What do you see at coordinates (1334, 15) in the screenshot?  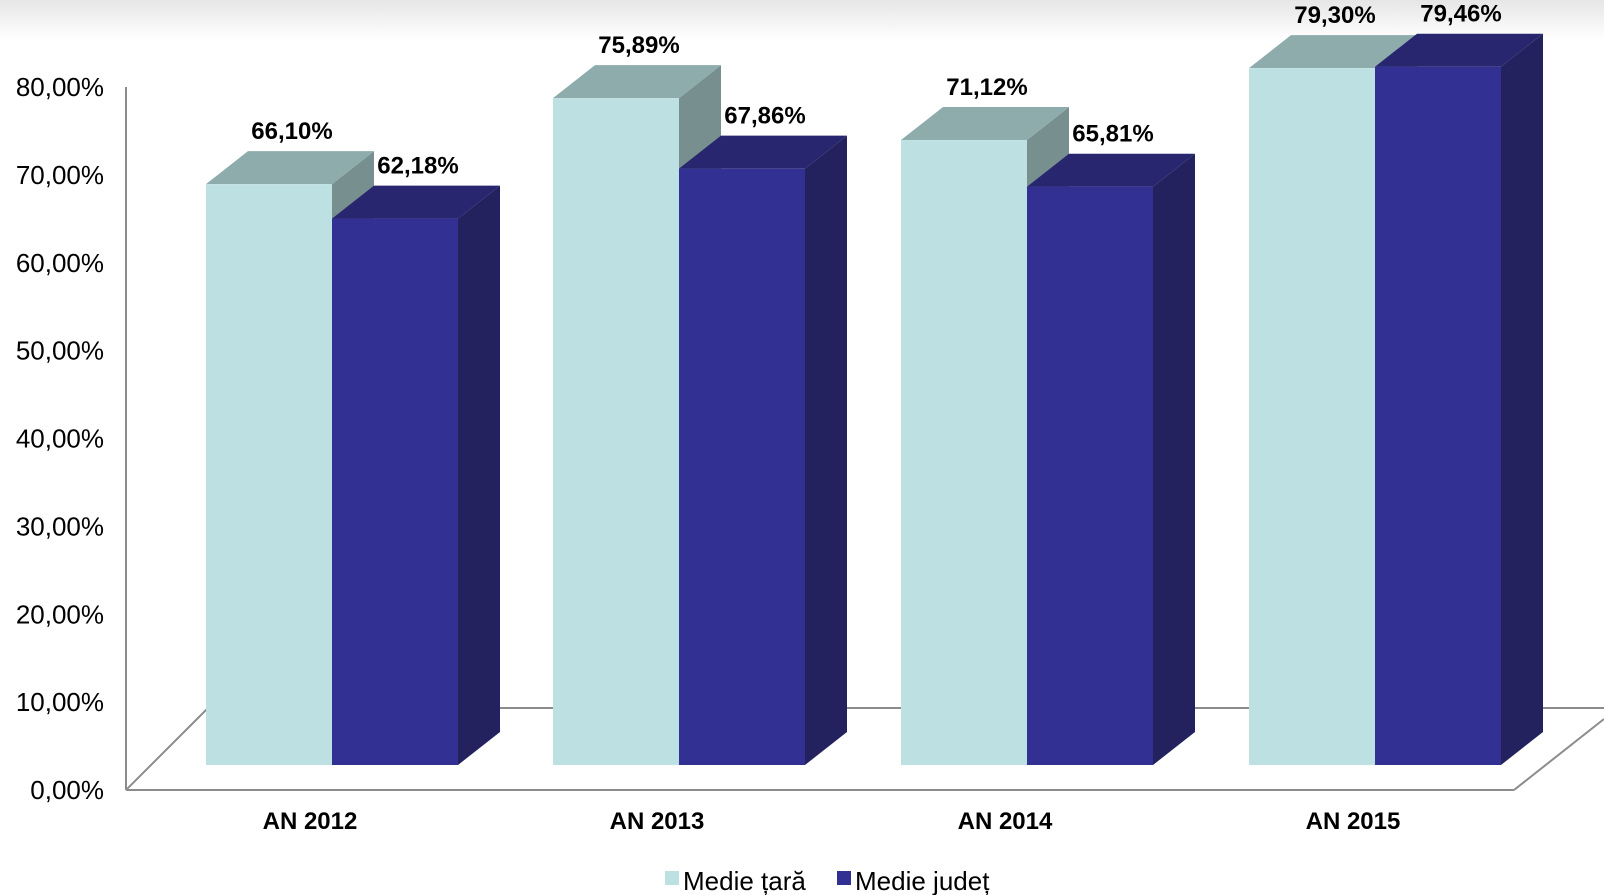 I see `data-label: 79,30%` at bounding box center [1334, 15].